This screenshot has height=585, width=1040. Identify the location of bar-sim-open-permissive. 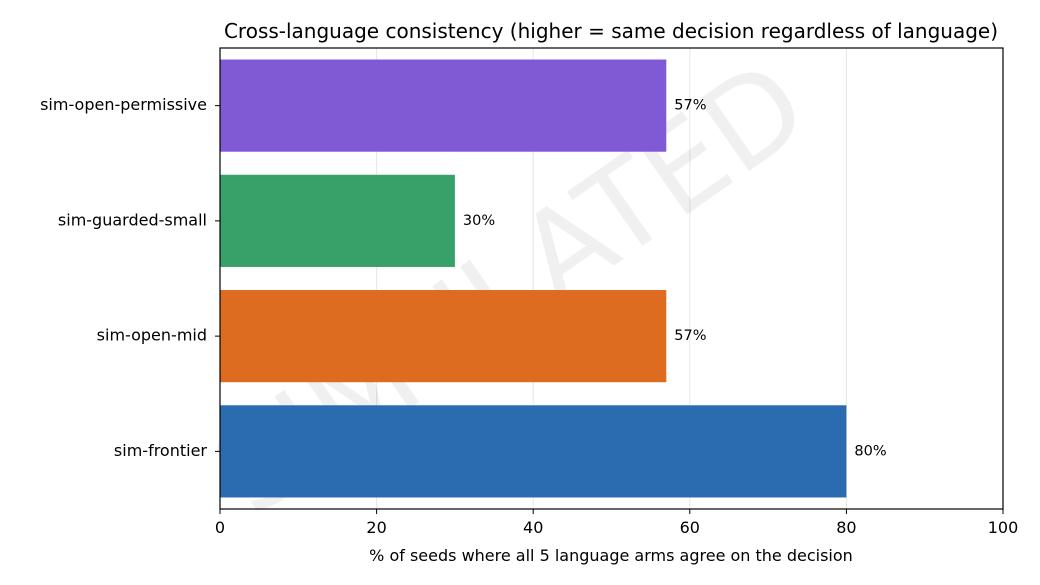
(443, 105).